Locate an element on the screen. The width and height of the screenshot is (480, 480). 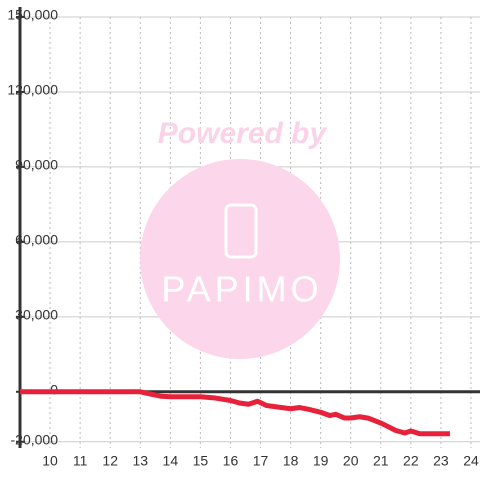
data-line is located at coordinates (235, 413).